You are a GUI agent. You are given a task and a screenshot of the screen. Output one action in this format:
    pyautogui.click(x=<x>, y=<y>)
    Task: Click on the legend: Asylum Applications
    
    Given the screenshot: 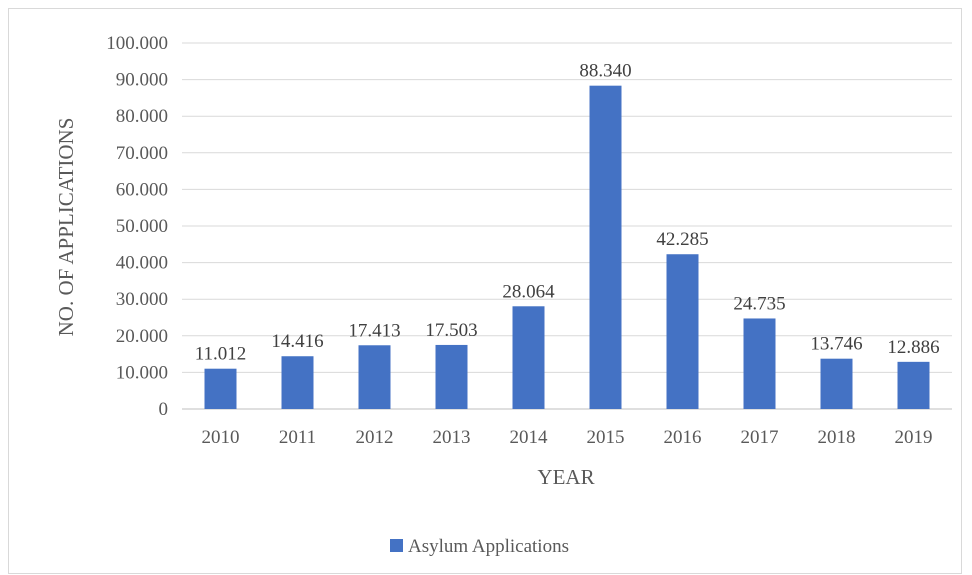 What is the action you would take?
    pyautogui.click(x=479, y=546)
    